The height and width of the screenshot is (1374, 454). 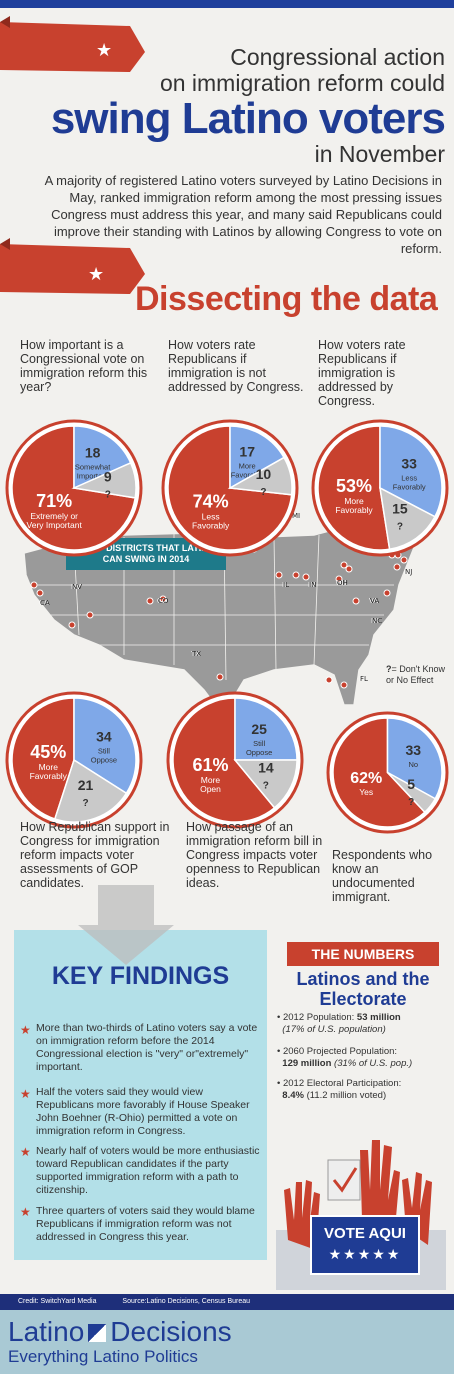 I want to click on pie-slice-label: More Favorably, so click(x=354, y=505).